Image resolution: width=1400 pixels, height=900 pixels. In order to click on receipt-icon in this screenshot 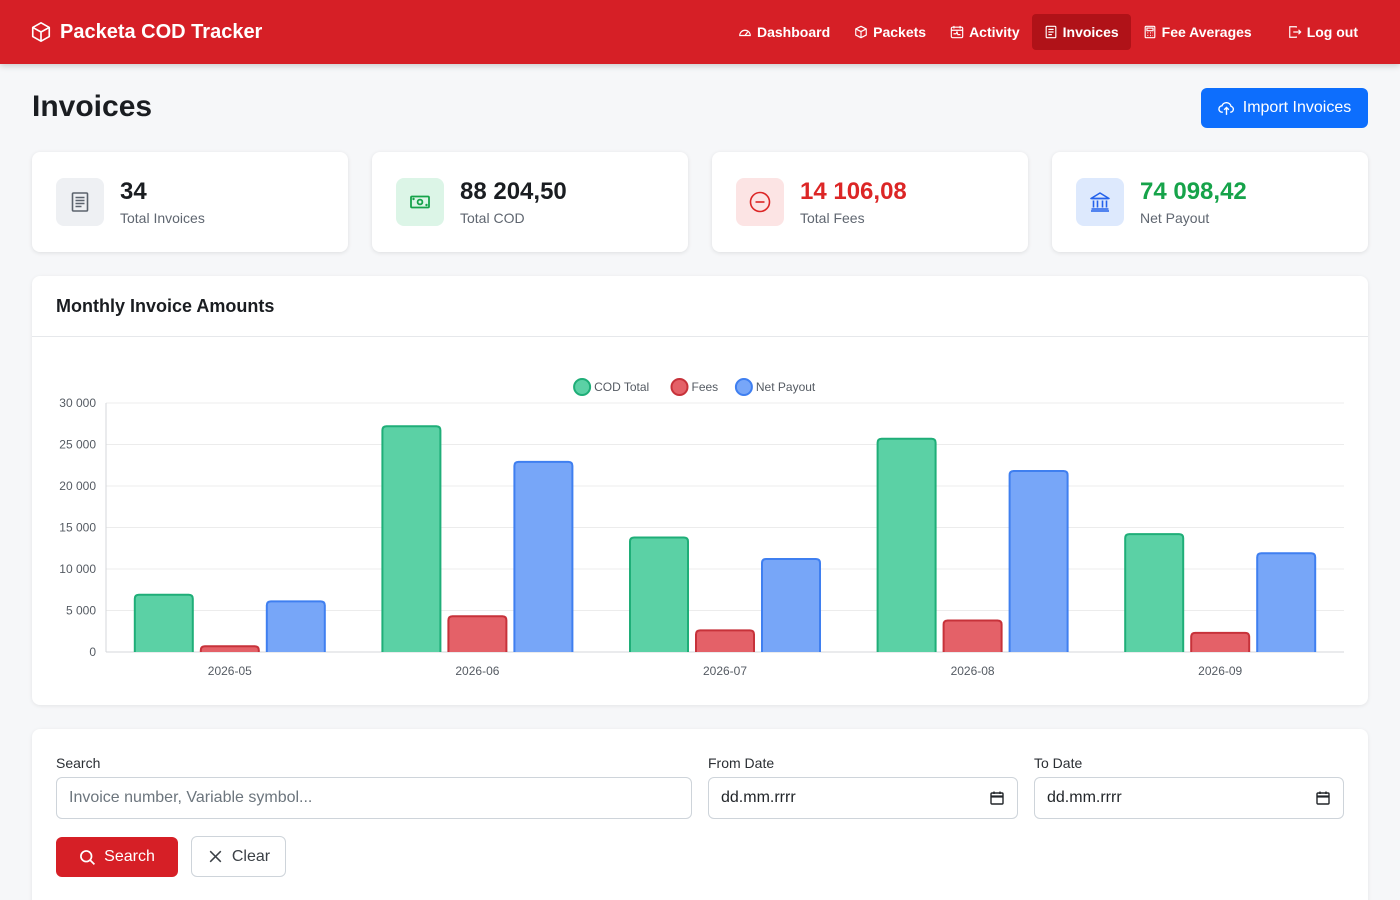, I will do `click(80, 202)`.